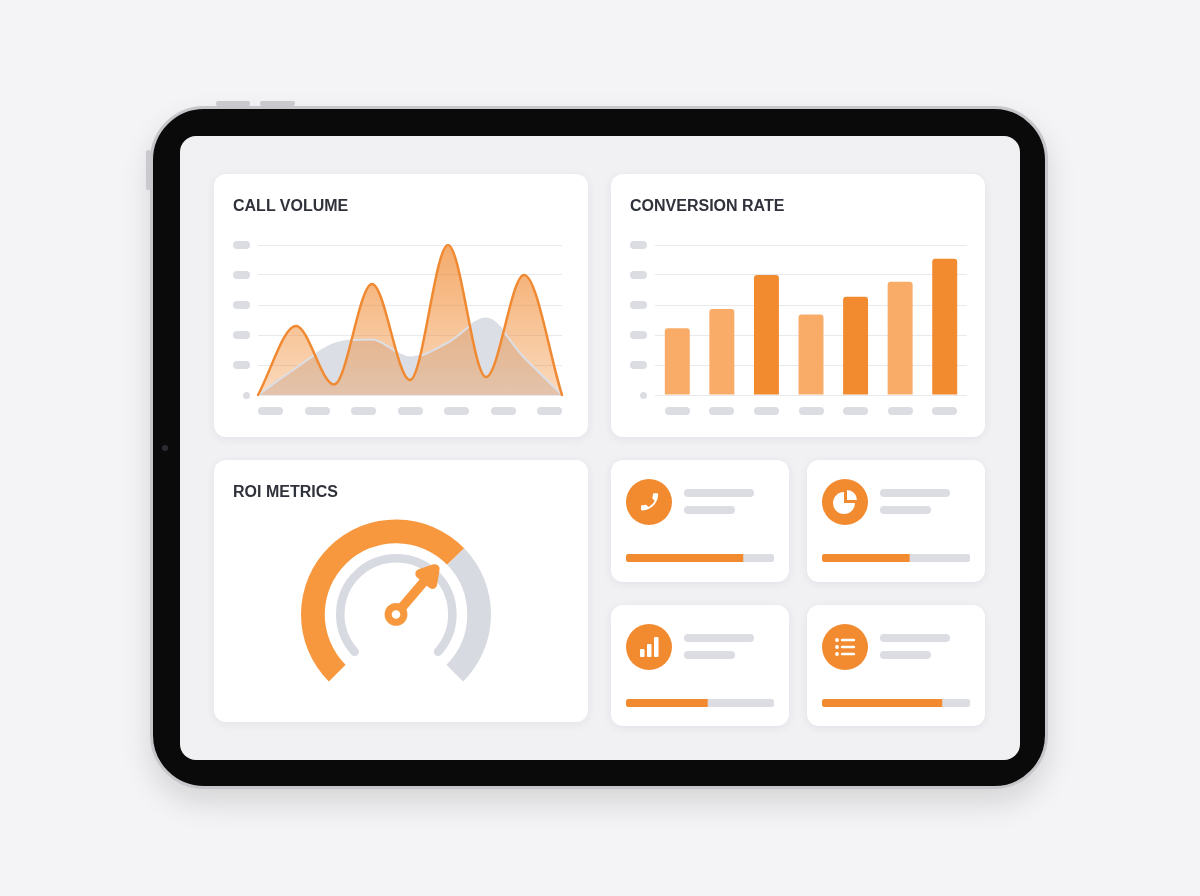 The image size is (1200, 896). What do you see at coordinates (707, 206) in the screenshot?
I see `chart-title: CONVERSION RATE` at bounding box center [707, 206].